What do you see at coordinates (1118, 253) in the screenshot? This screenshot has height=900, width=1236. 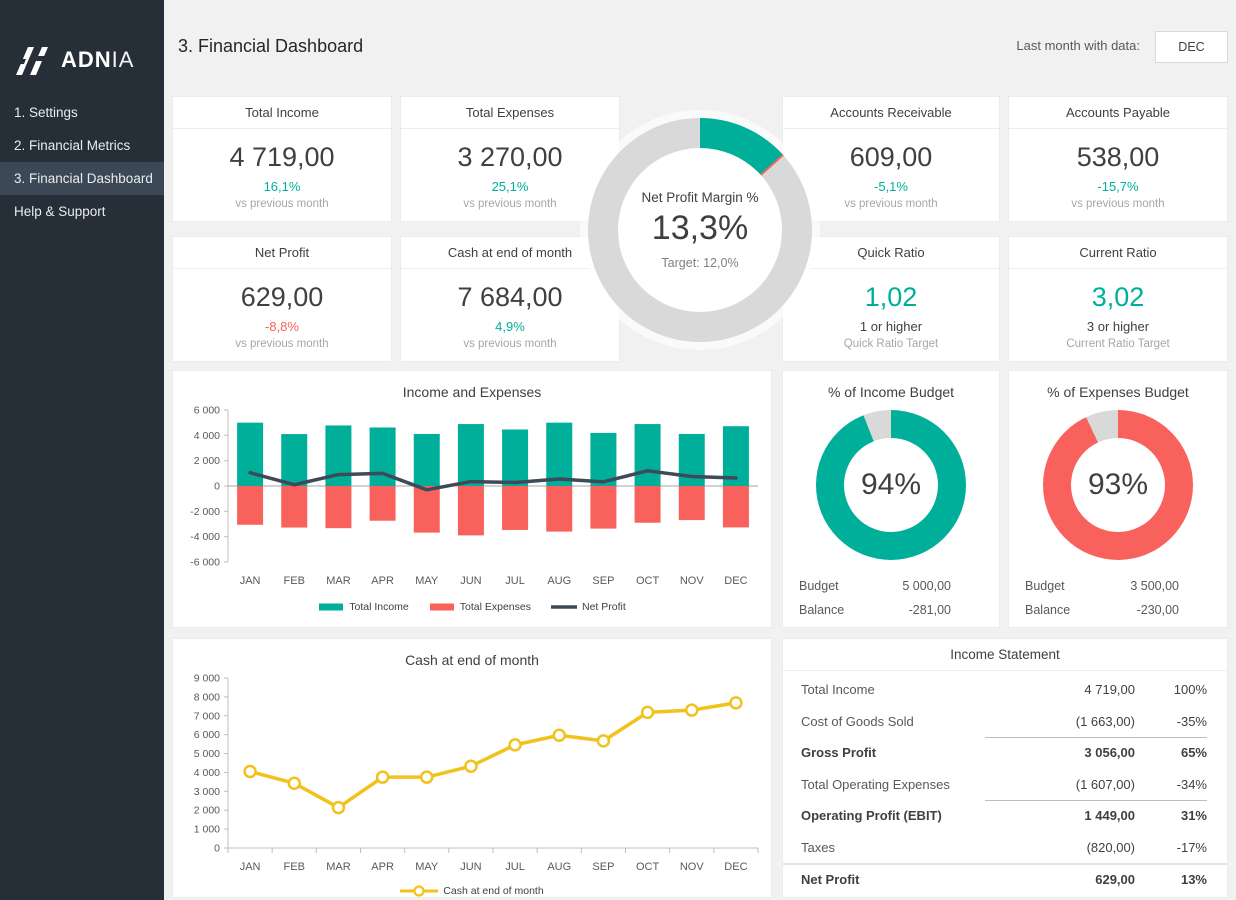 I see `kpi-title: Current Ratio` at bounding box center [1118, 253].